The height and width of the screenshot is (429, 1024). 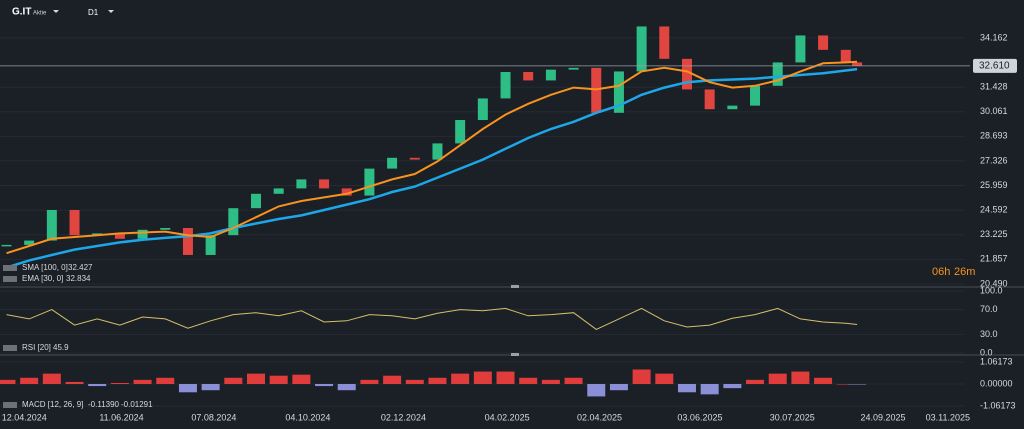 I want to click on legend-name: RSI [20], so click(x=36, y=347).